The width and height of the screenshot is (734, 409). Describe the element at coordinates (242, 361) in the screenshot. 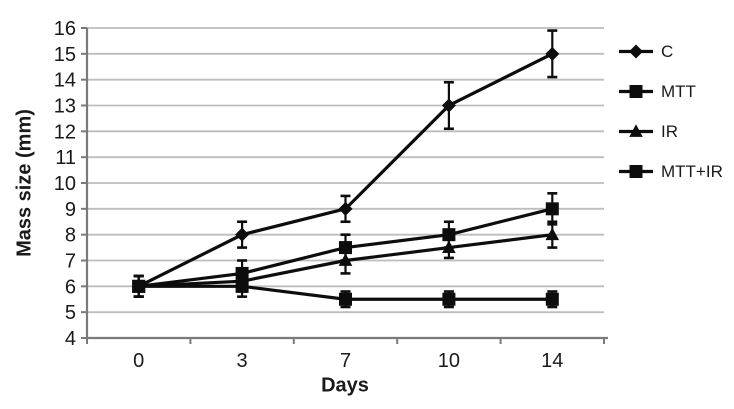

I see `x-tick-label: 3` at that location.